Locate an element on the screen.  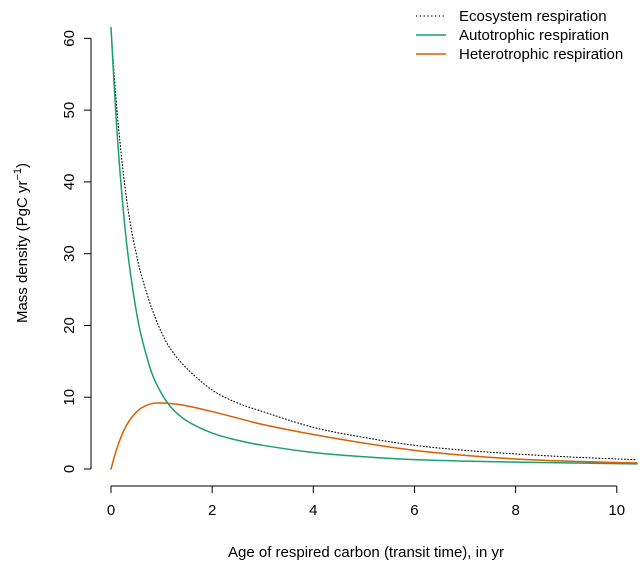
y-tick-label: 50 is located at coordinates (69, 110).